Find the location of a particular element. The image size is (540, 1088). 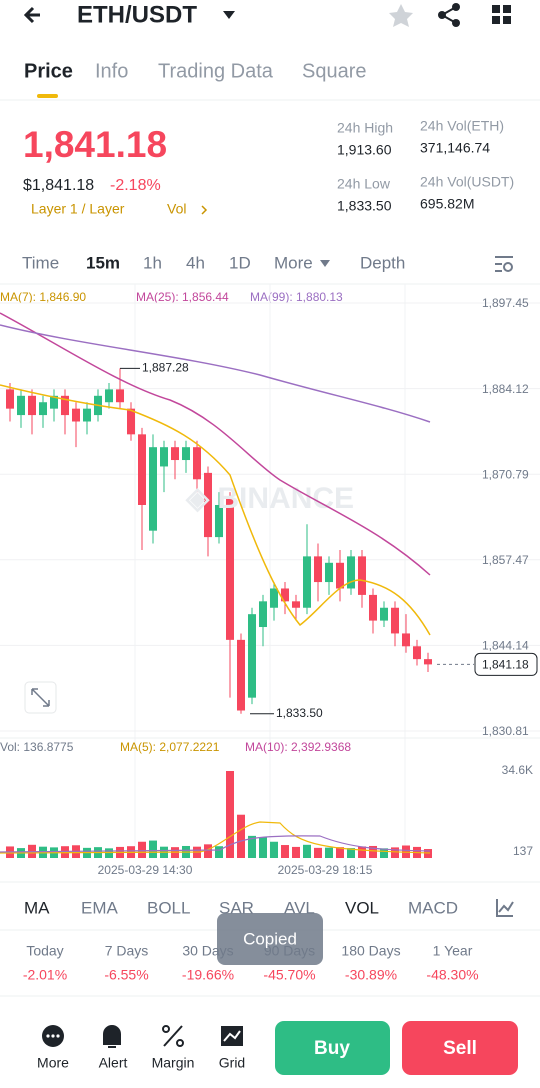

interval: Depth is located at coordinates (382, 262).